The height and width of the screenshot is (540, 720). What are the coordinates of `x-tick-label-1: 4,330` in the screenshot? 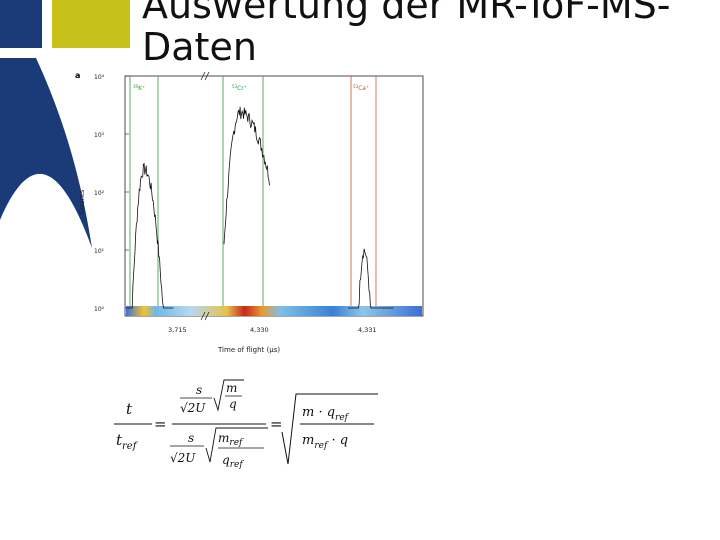 It's located at (259, 330).